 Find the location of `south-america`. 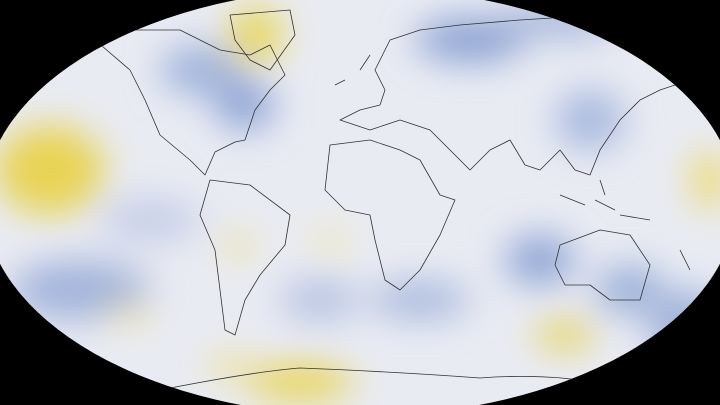

south-america is located at coordinates (245, 257).